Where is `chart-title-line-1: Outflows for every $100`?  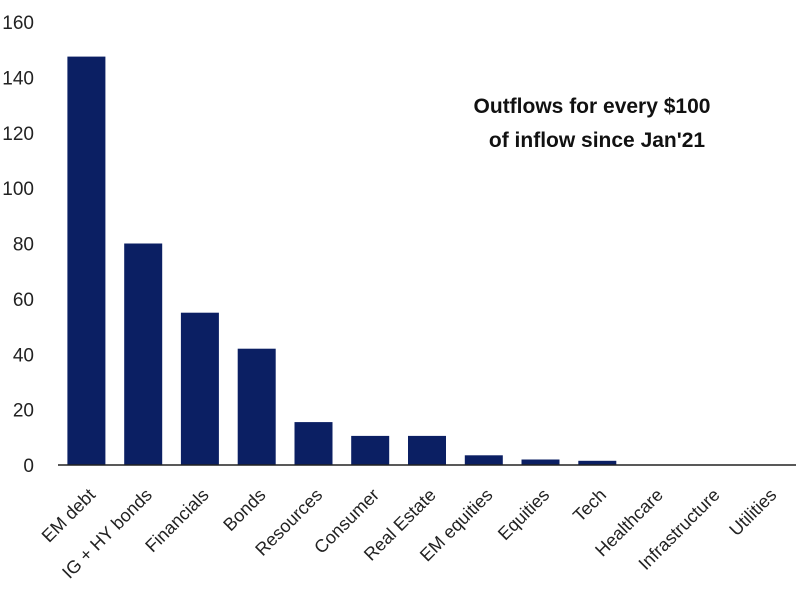 chart-title-line-1: Outflows for every $100 is located at coordinates (592, 106).